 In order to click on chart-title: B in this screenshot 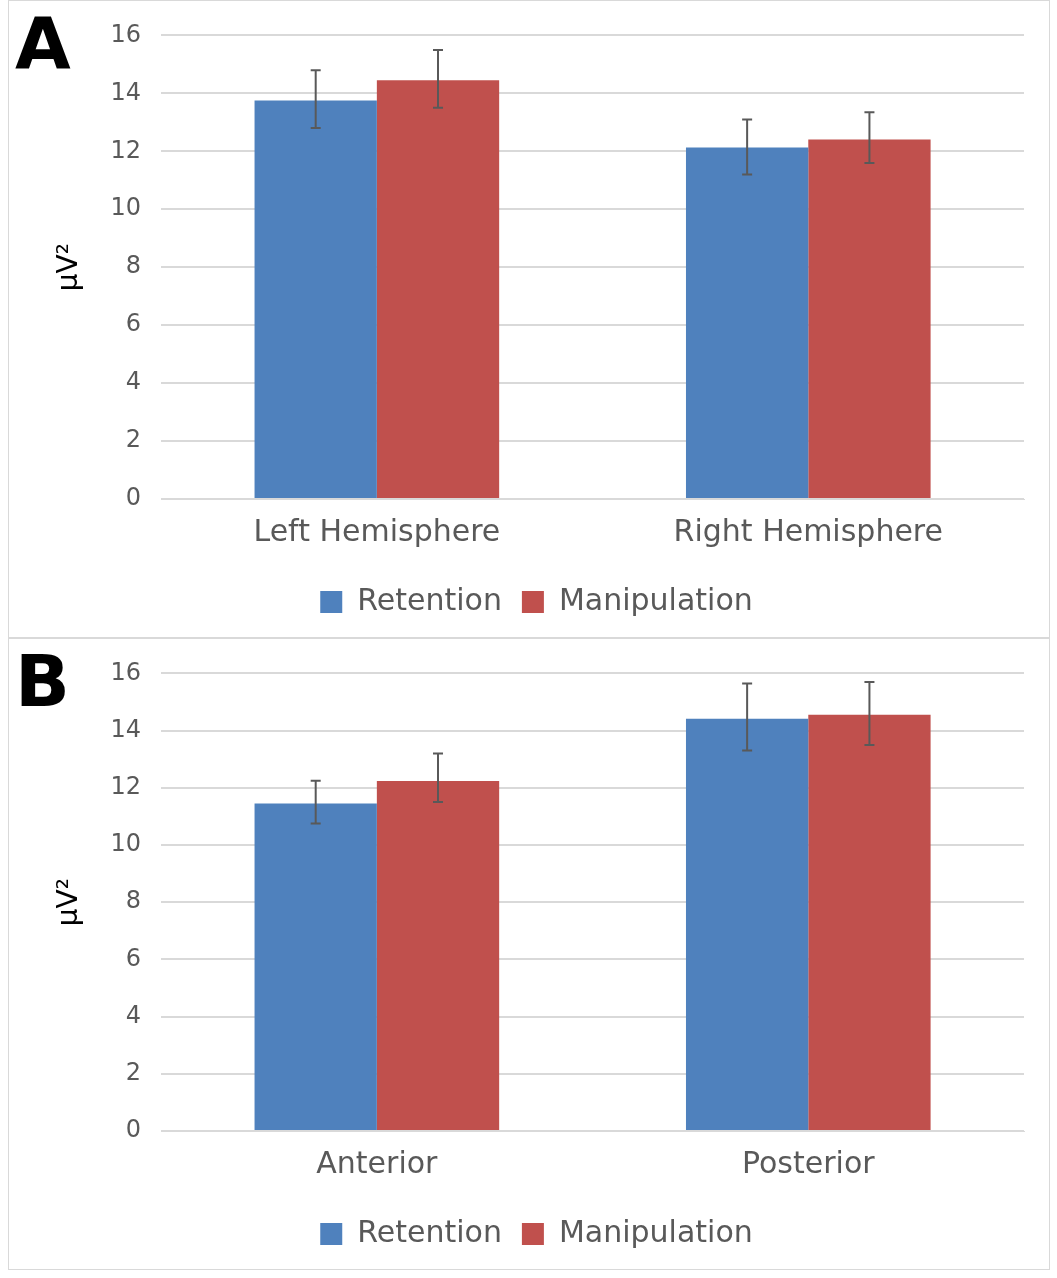, I will do `click(42, 681)`.